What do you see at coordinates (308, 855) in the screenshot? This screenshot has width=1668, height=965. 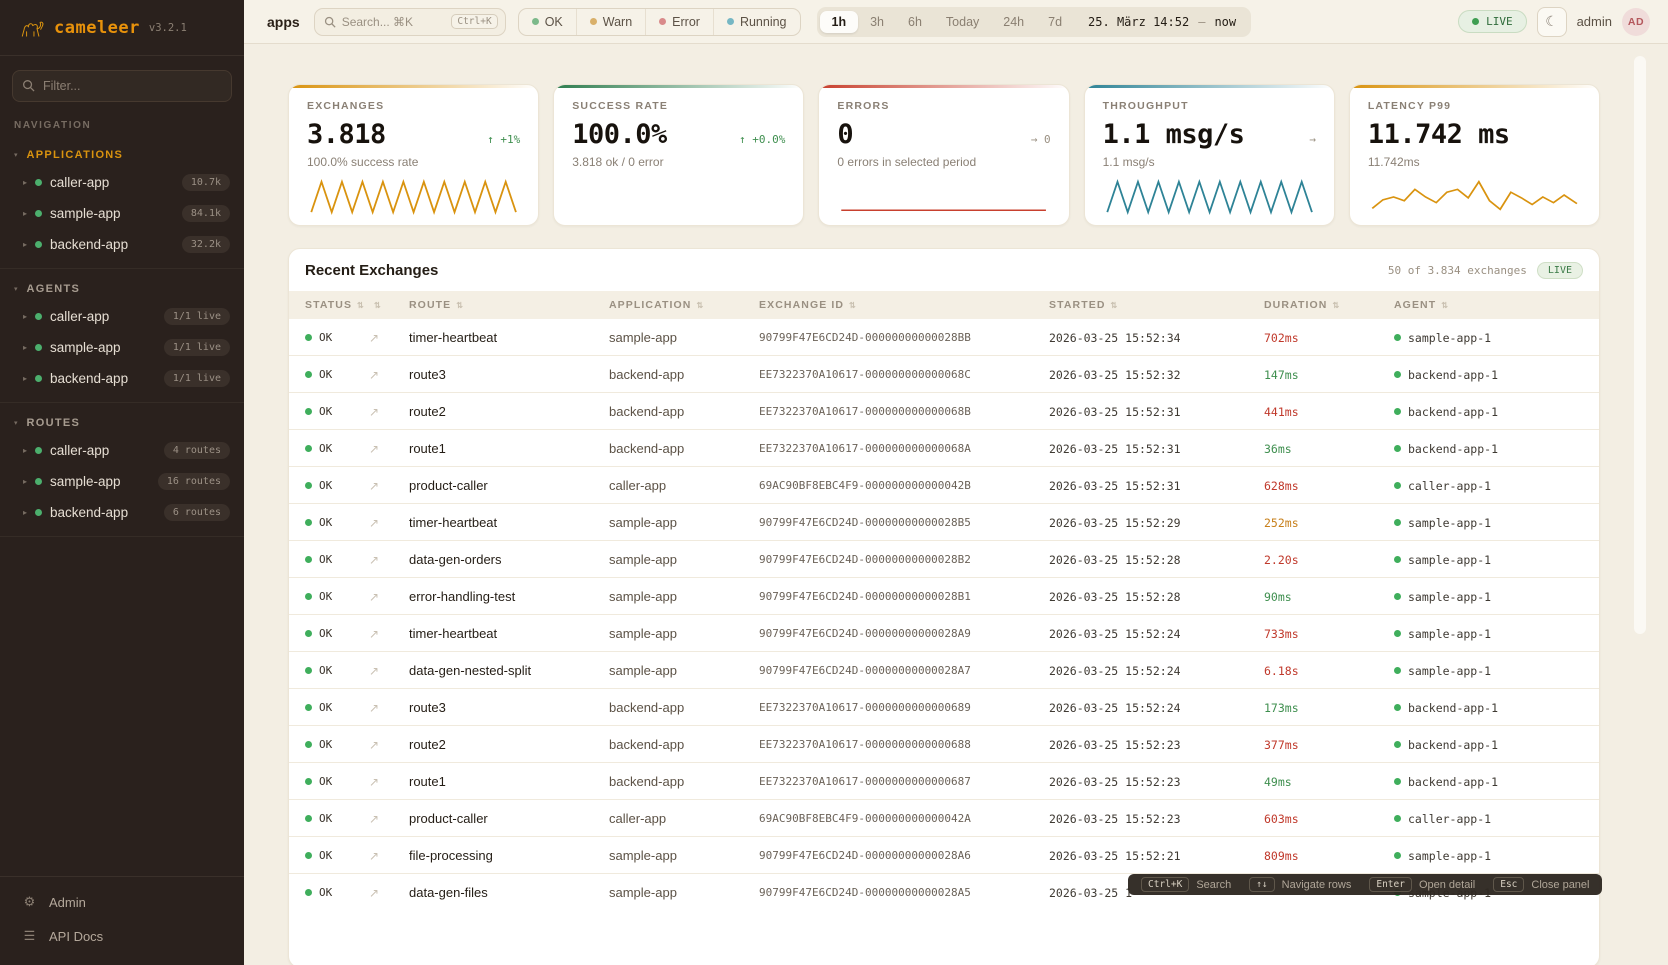 I see `ok-dot-icon` at bounding box center [308, 855].